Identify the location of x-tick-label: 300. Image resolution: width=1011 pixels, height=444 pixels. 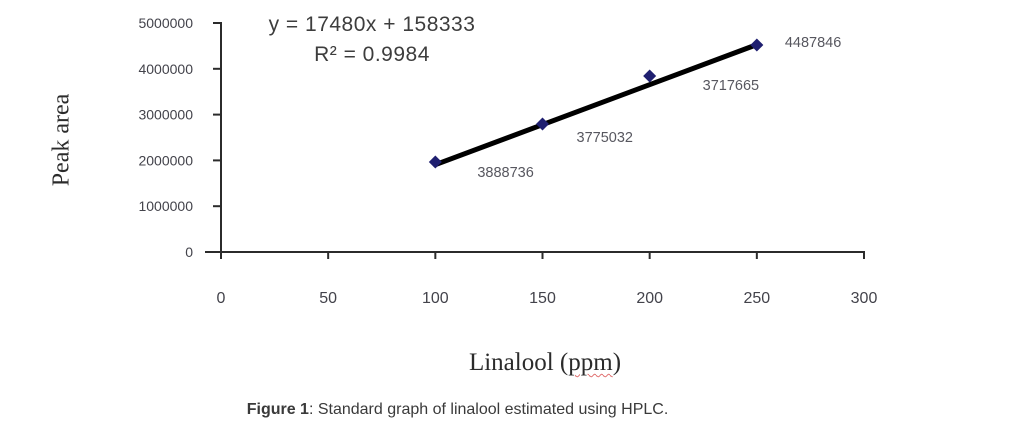
(864, 298).